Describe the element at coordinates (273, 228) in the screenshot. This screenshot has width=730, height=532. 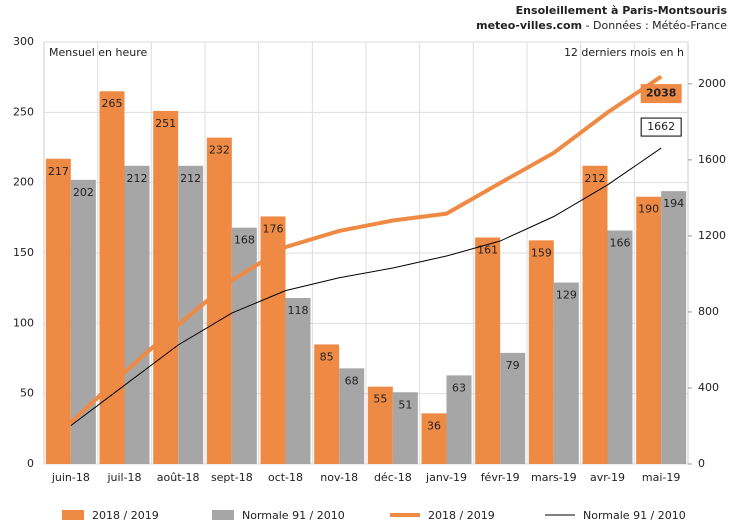
I see `bar-value-label: 176` at that location.